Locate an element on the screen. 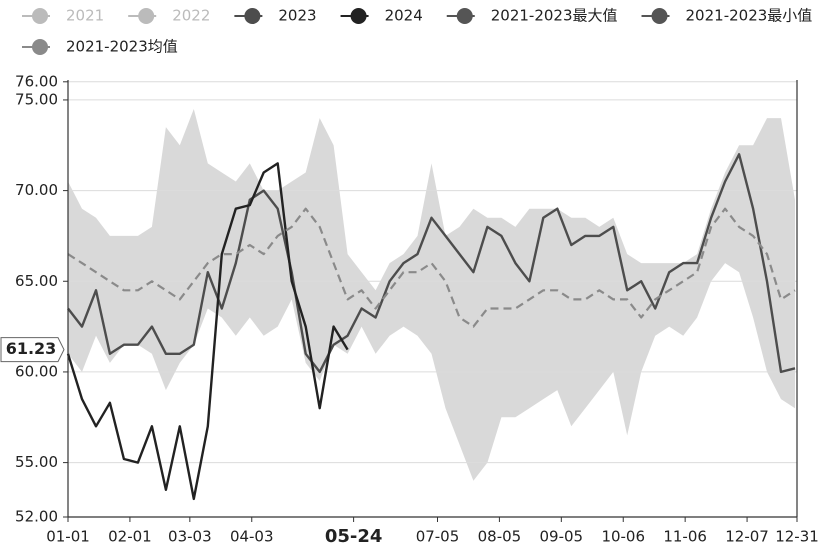  legend-item: 2024 is located at coordinates (381, 16).